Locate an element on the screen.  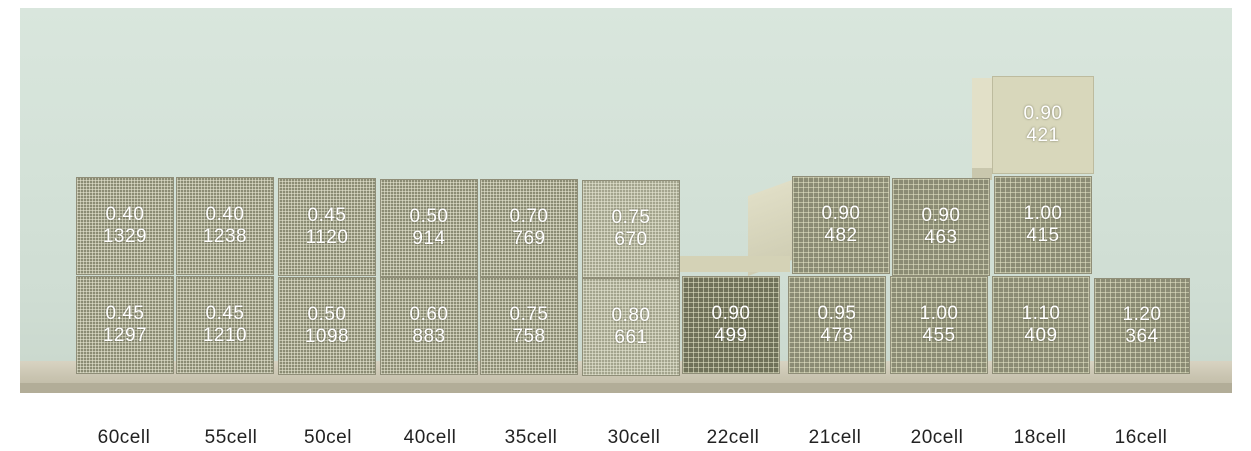
honeycomb-block: 0.75 670 is located at coordinates (631, 229).